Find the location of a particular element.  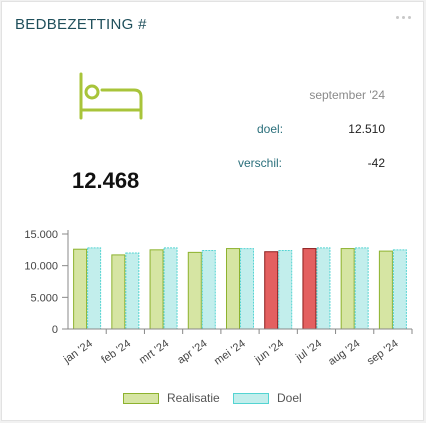

legend-swatch-doel is located at coordinates (251, 398).